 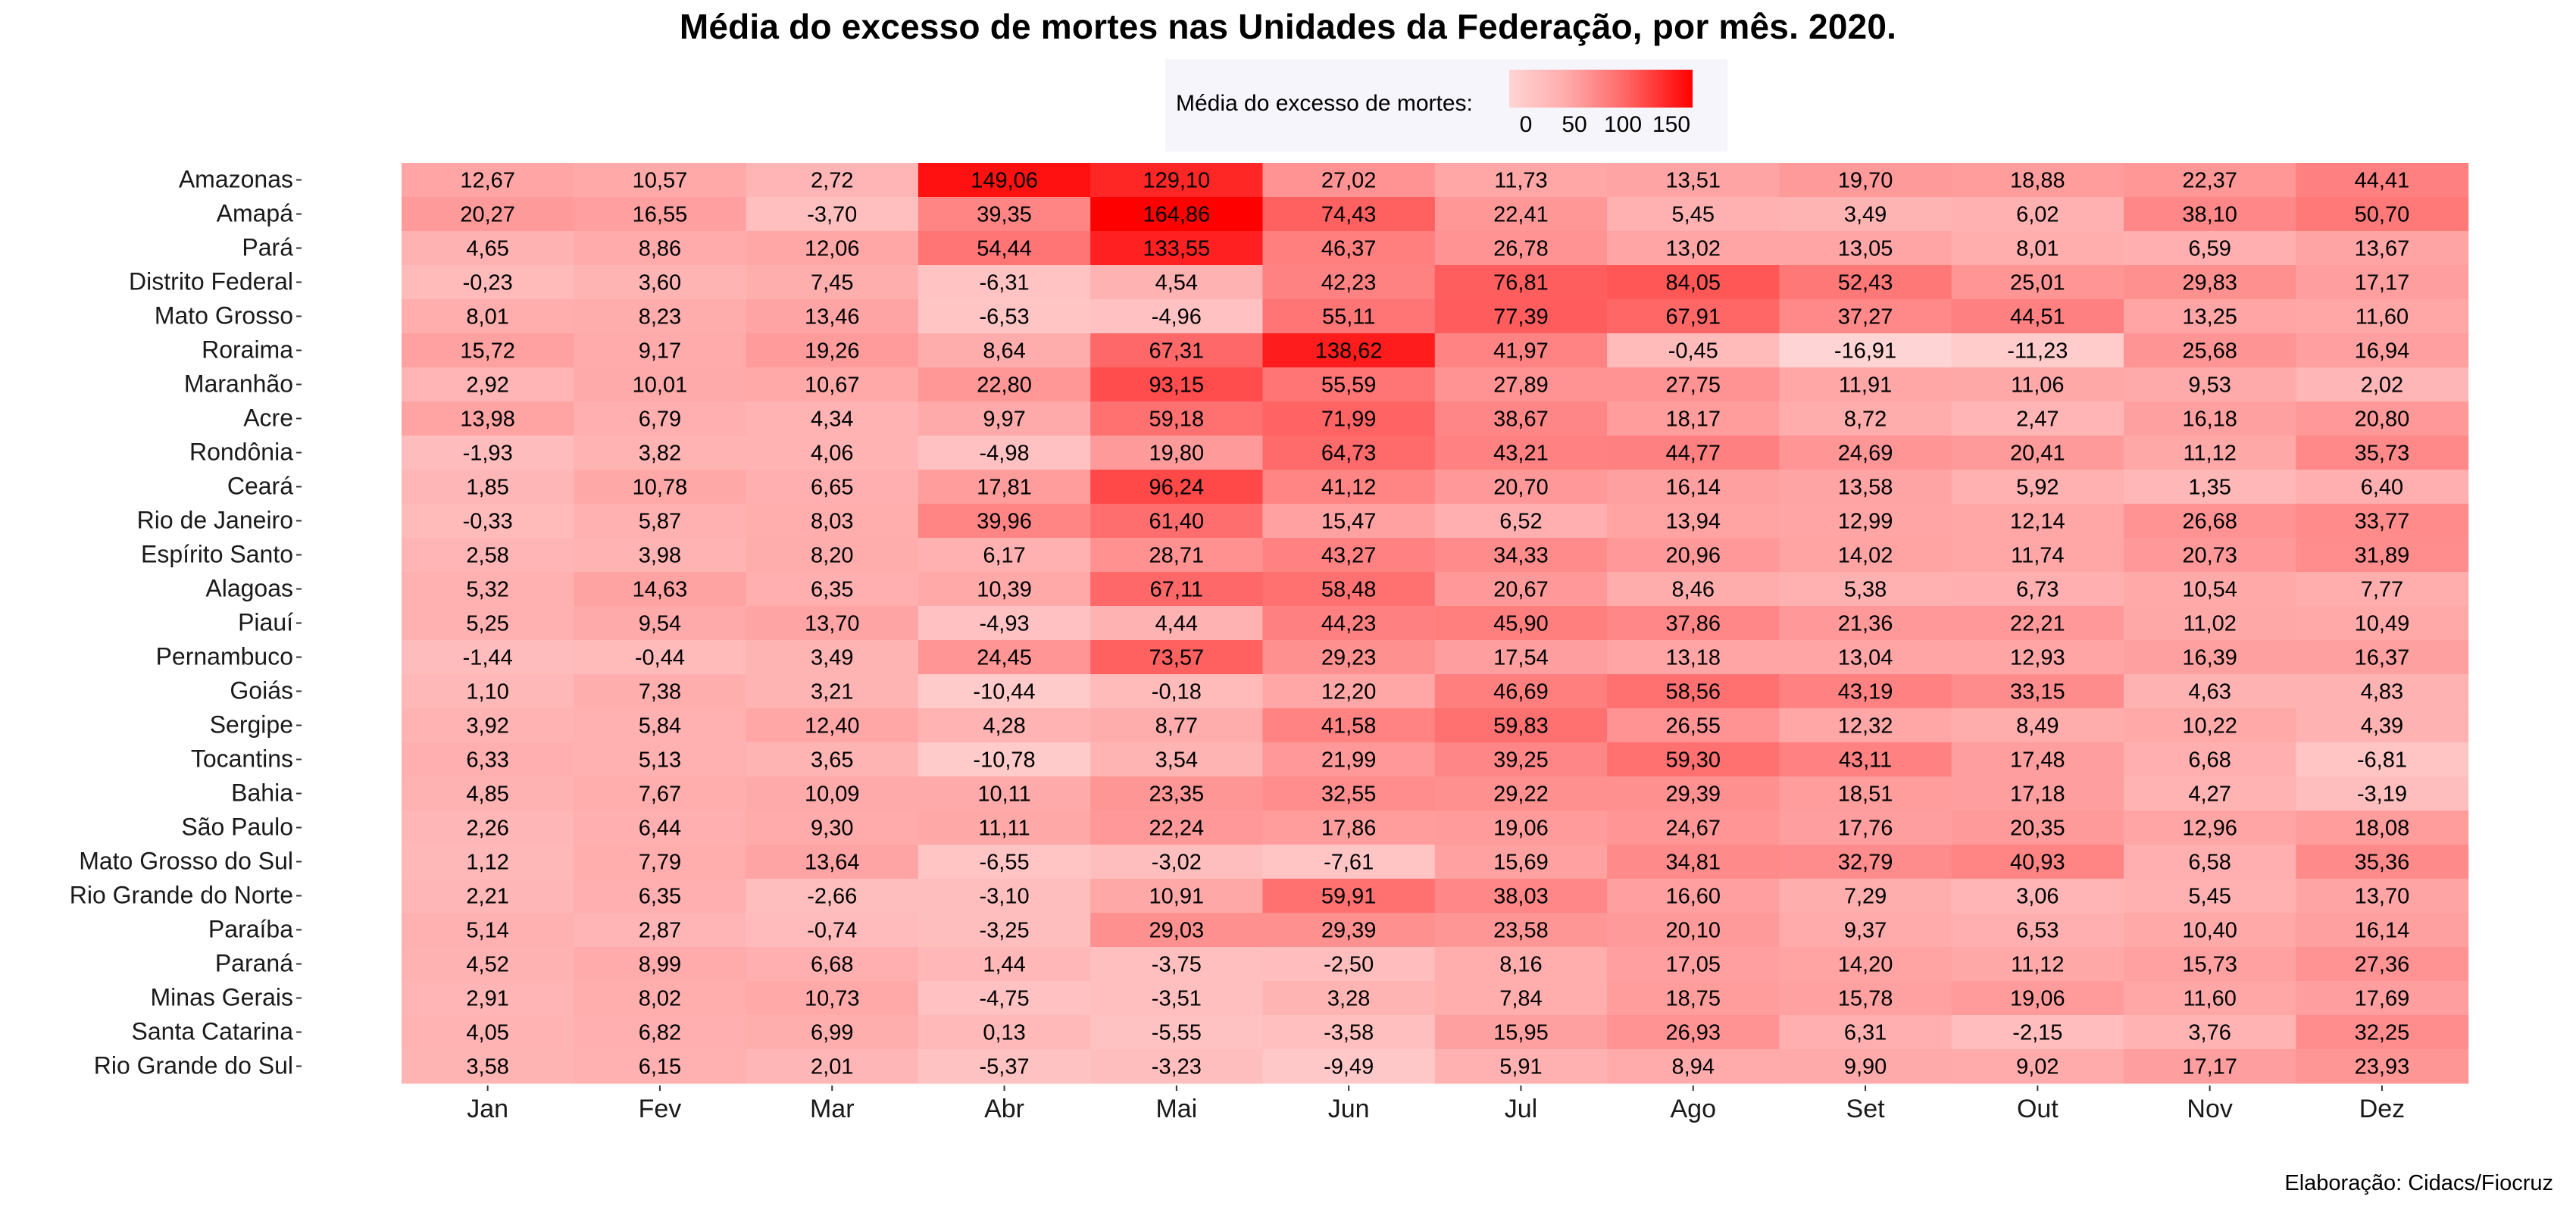 I want to click on cell-value: 11,60, so click(x=2383, y=317).